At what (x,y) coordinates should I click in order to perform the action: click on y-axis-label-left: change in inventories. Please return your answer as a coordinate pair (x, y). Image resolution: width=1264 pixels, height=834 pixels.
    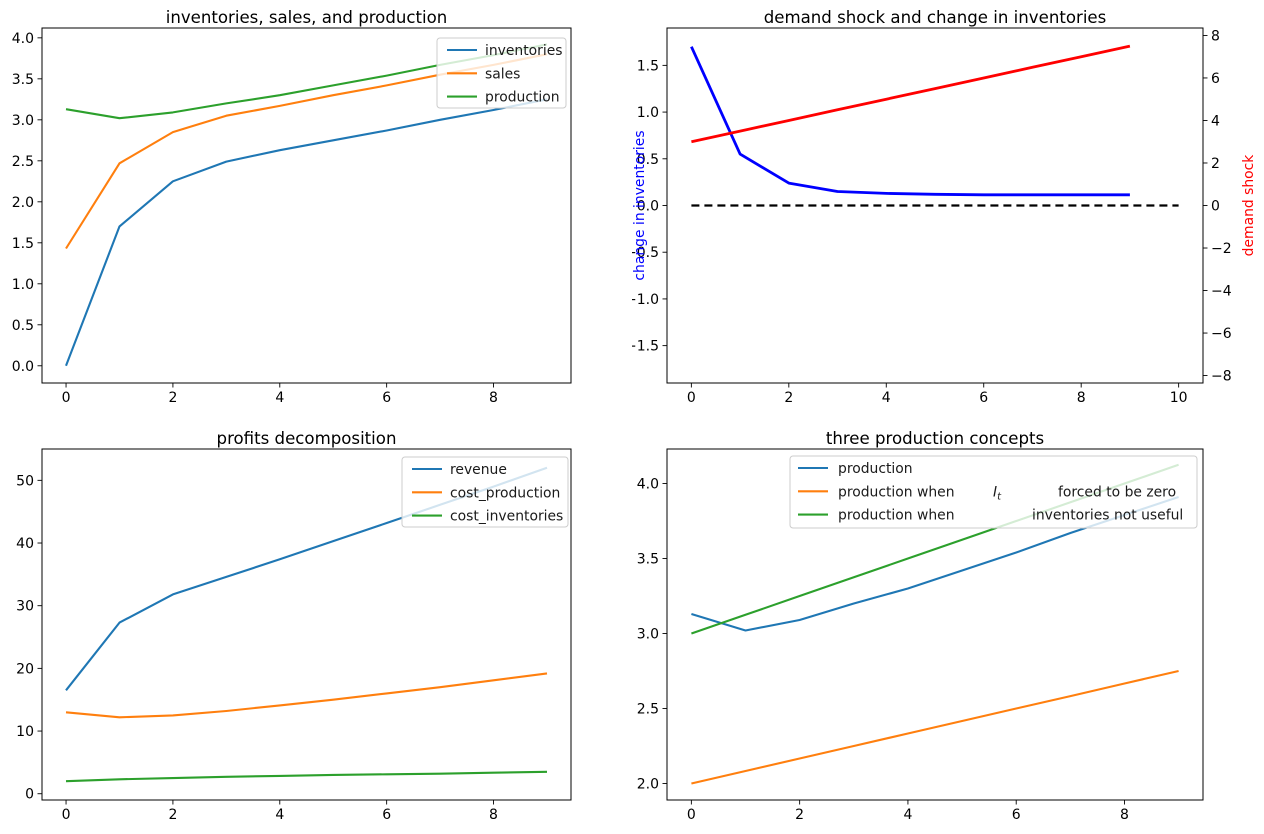
    Looking at the image, I should click on (640, 205).